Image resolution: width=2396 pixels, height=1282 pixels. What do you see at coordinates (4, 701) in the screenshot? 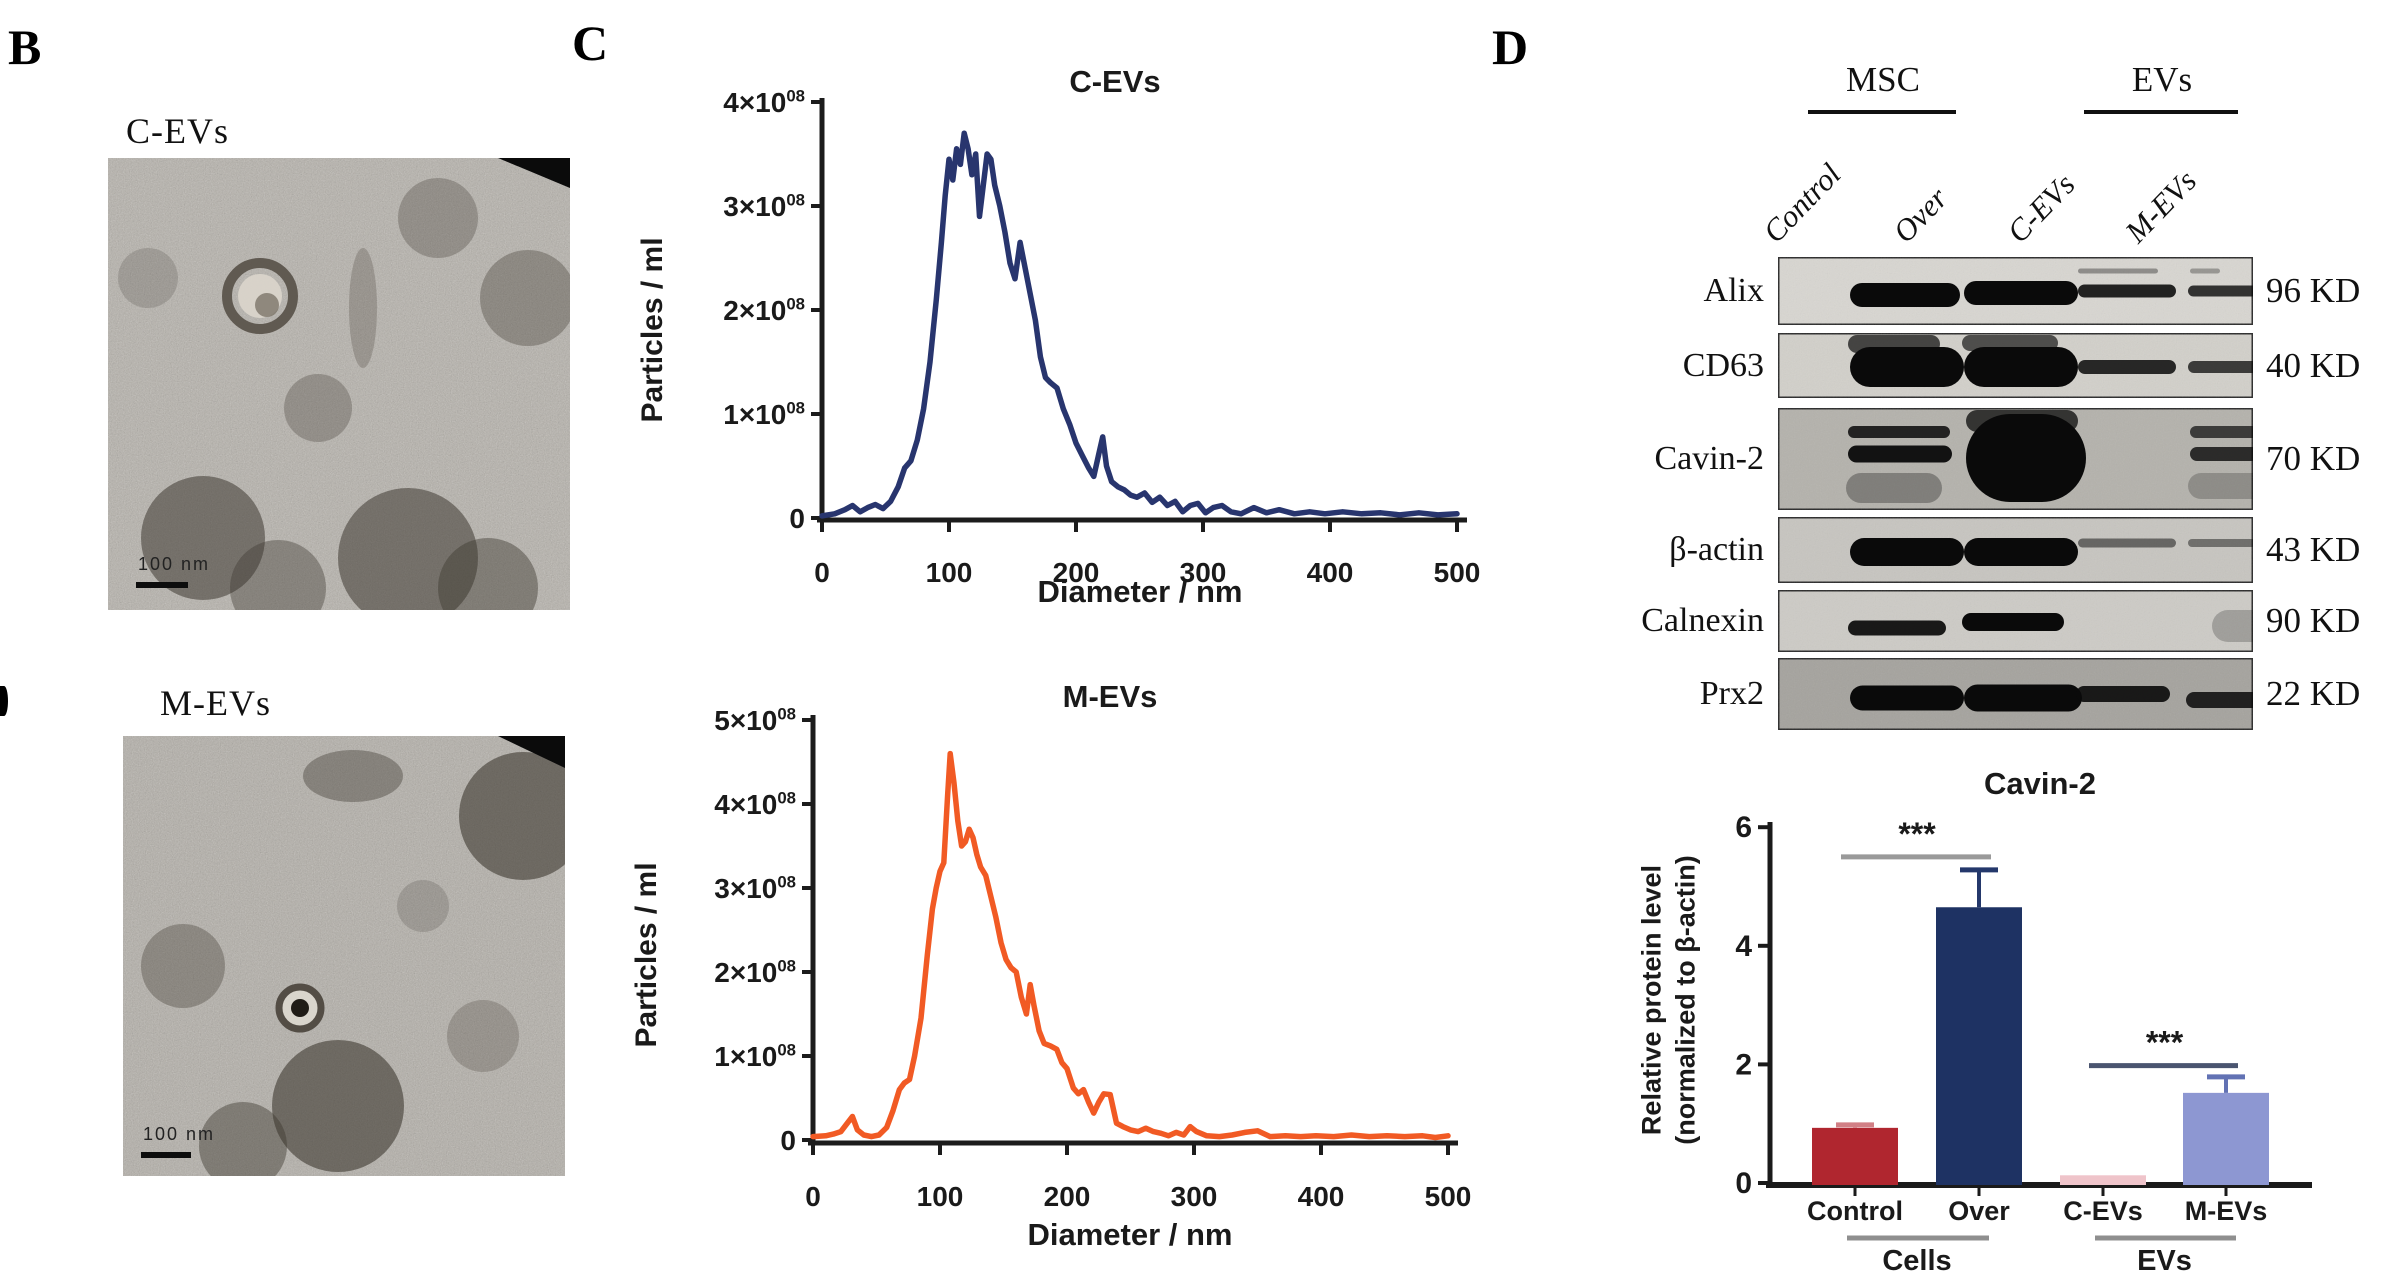
I see `cropped-letter-mark` at bounding box center [4, 701].